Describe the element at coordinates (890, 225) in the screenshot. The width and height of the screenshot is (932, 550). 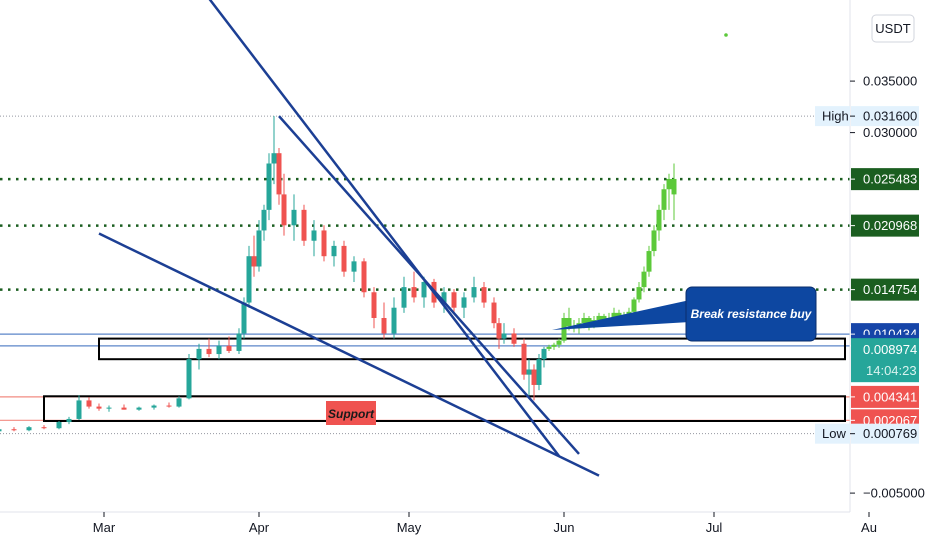
I see `price-label-value: 0.020968` at that location.